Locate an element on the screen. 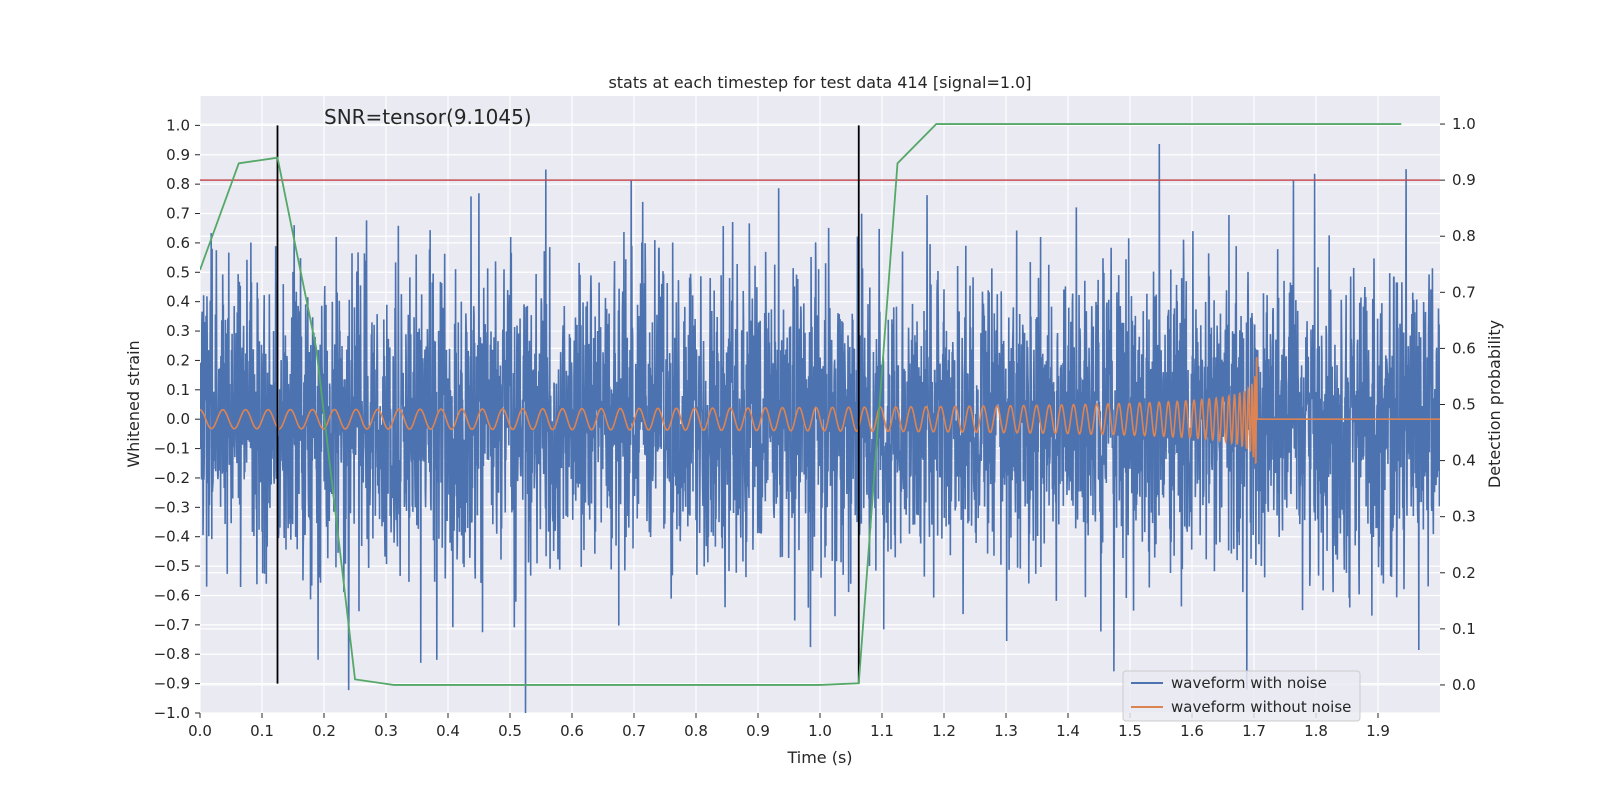 The image size is (1600, 800). x-axis-label: Time (s) is located at coordinates (819, 757).